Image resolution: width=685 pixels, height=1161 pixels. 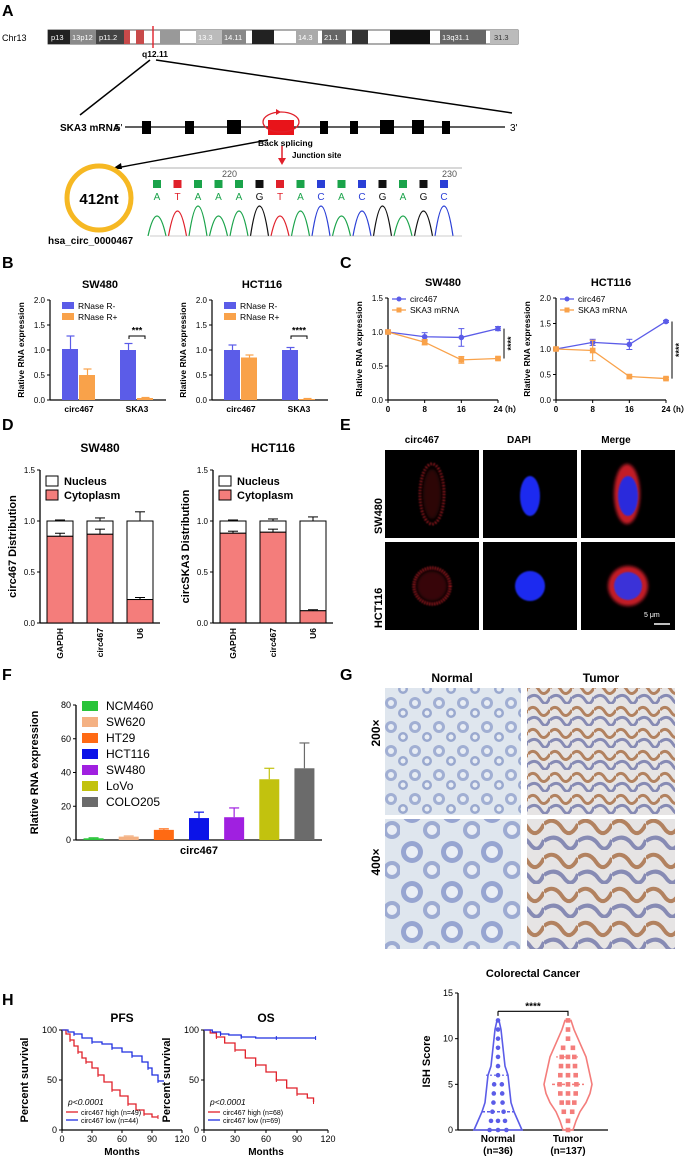 What do you see at coordinates (120, 786) in the screenshot?
I see `legend-label: LoVo` at bounding box center [120, 786].